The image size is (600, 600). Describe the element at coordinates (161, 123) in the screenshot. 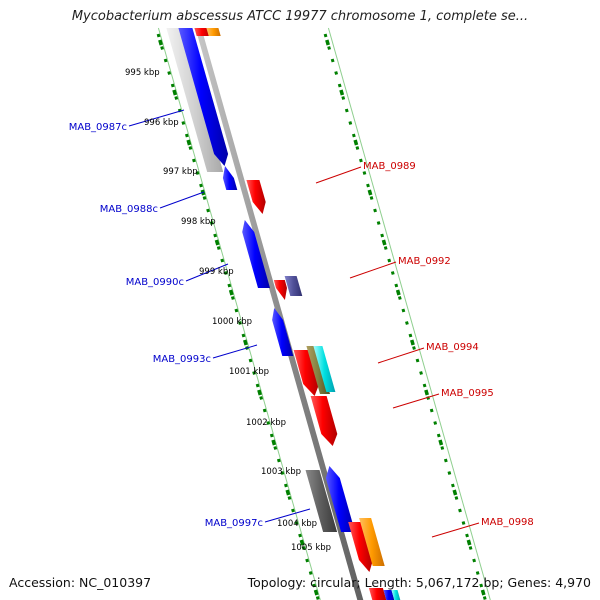

I see `ruler-label: 996 kbp` at that location.